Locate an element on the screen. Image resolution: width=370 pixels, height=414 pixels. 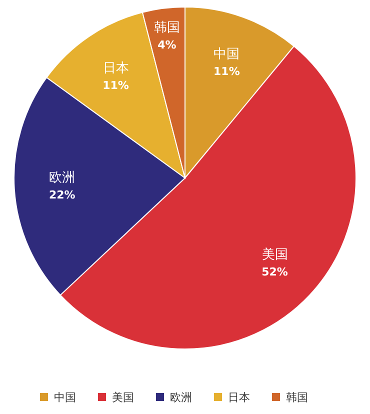
legend-label: 日本 is located at coordinates (239, 397).